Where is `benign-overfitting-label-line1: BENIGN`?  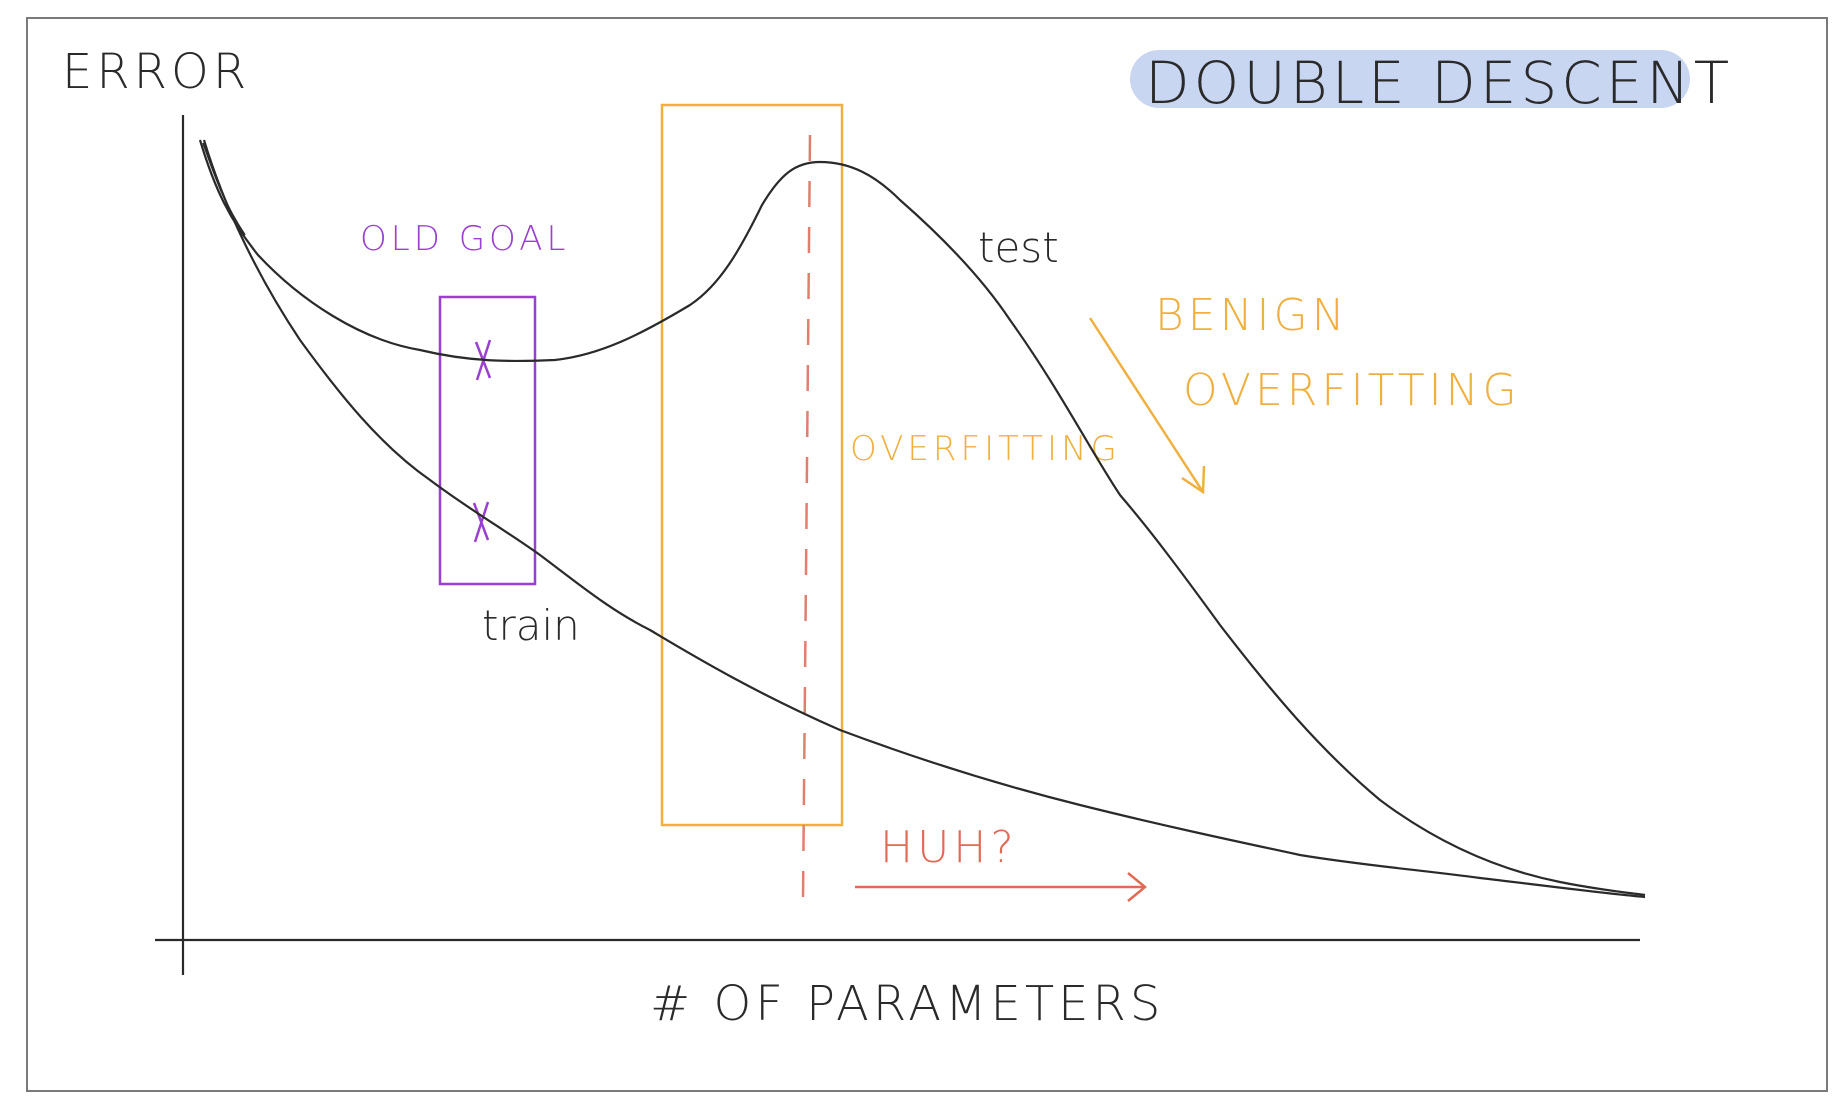
benign-overfitting-label-line1: BENIGN is located at coordinates (1252, 315).